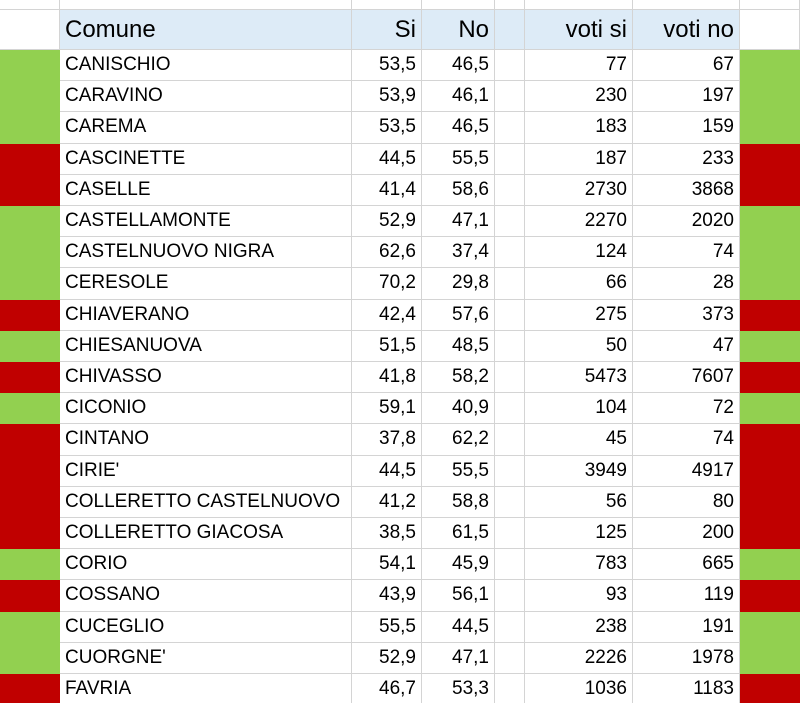  Describe the element at coordinates (686, 378) in the screenshot. I see `cell: 7607` at that location.